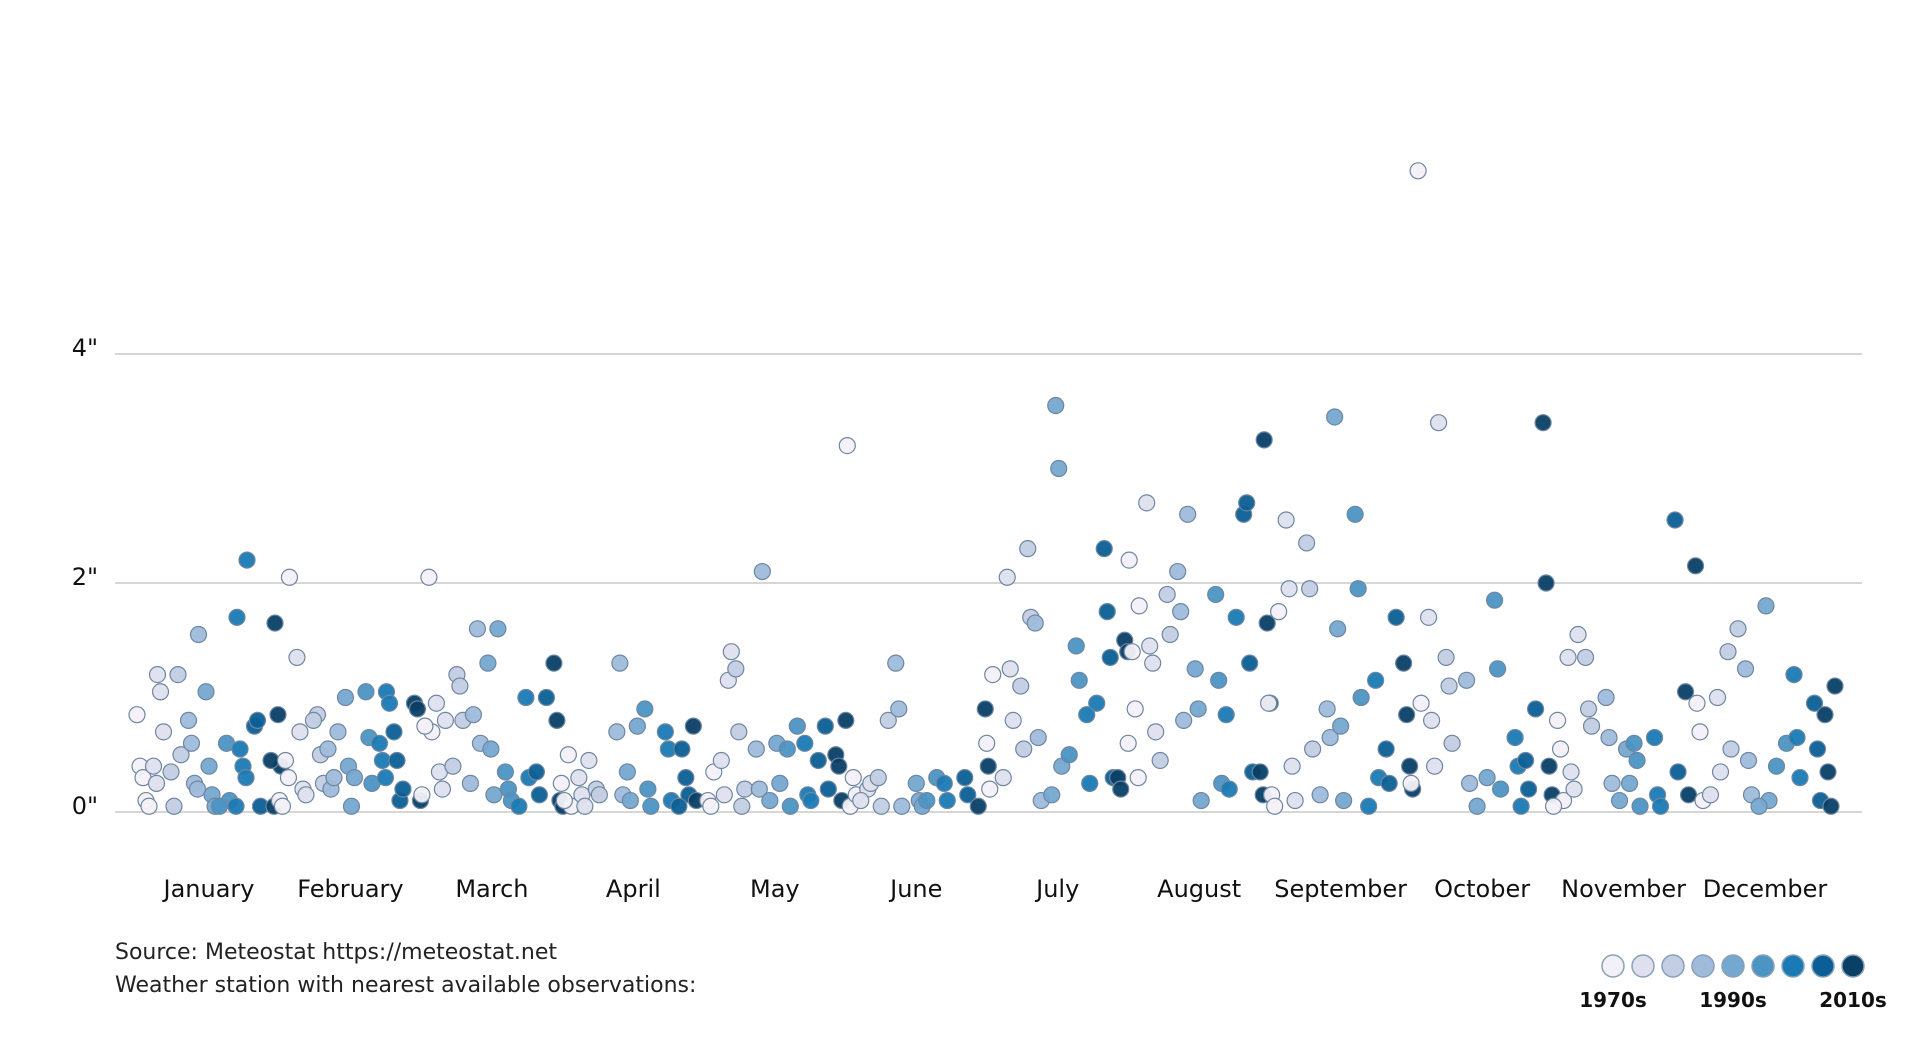  Describe the element at coordinates (1765, 889) in the screenshot. I see `month-label: December` at that location.